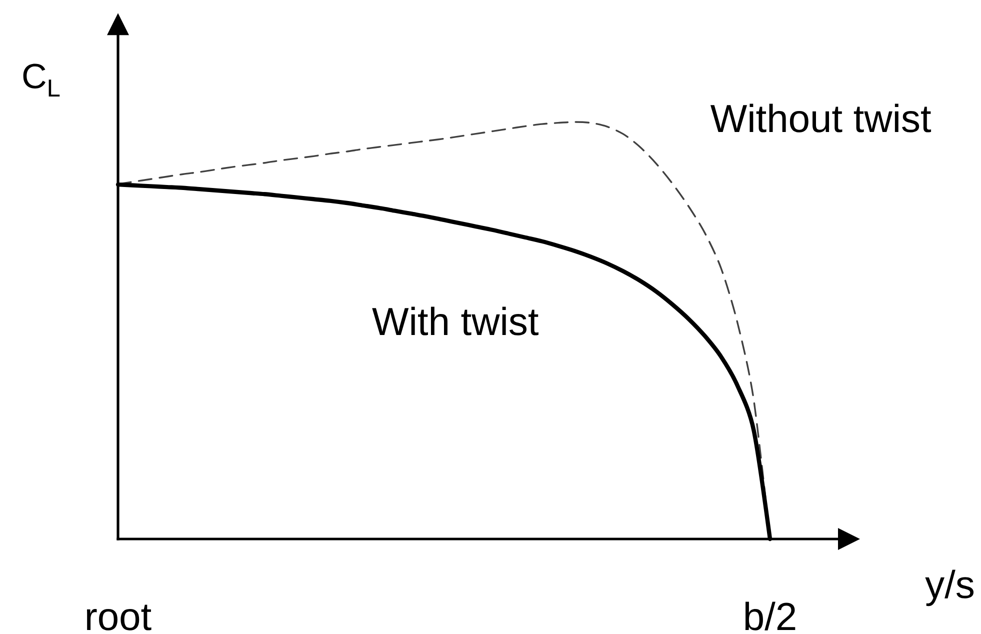  Describe the element at coordinates (119, 617) in the screenshot. I see `x-tick-label: root` at that location.